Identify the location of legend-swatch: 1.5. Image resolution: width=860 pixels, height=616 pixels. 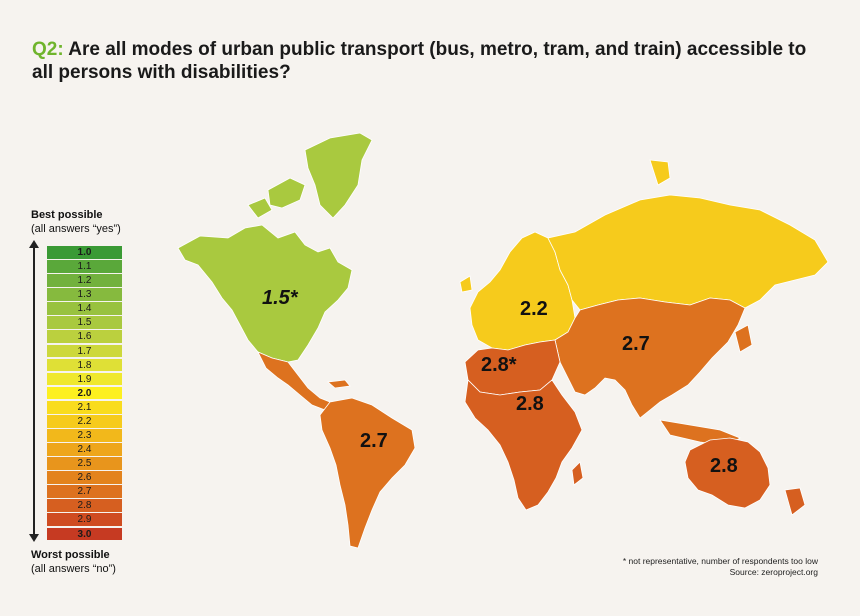
(84, 323).